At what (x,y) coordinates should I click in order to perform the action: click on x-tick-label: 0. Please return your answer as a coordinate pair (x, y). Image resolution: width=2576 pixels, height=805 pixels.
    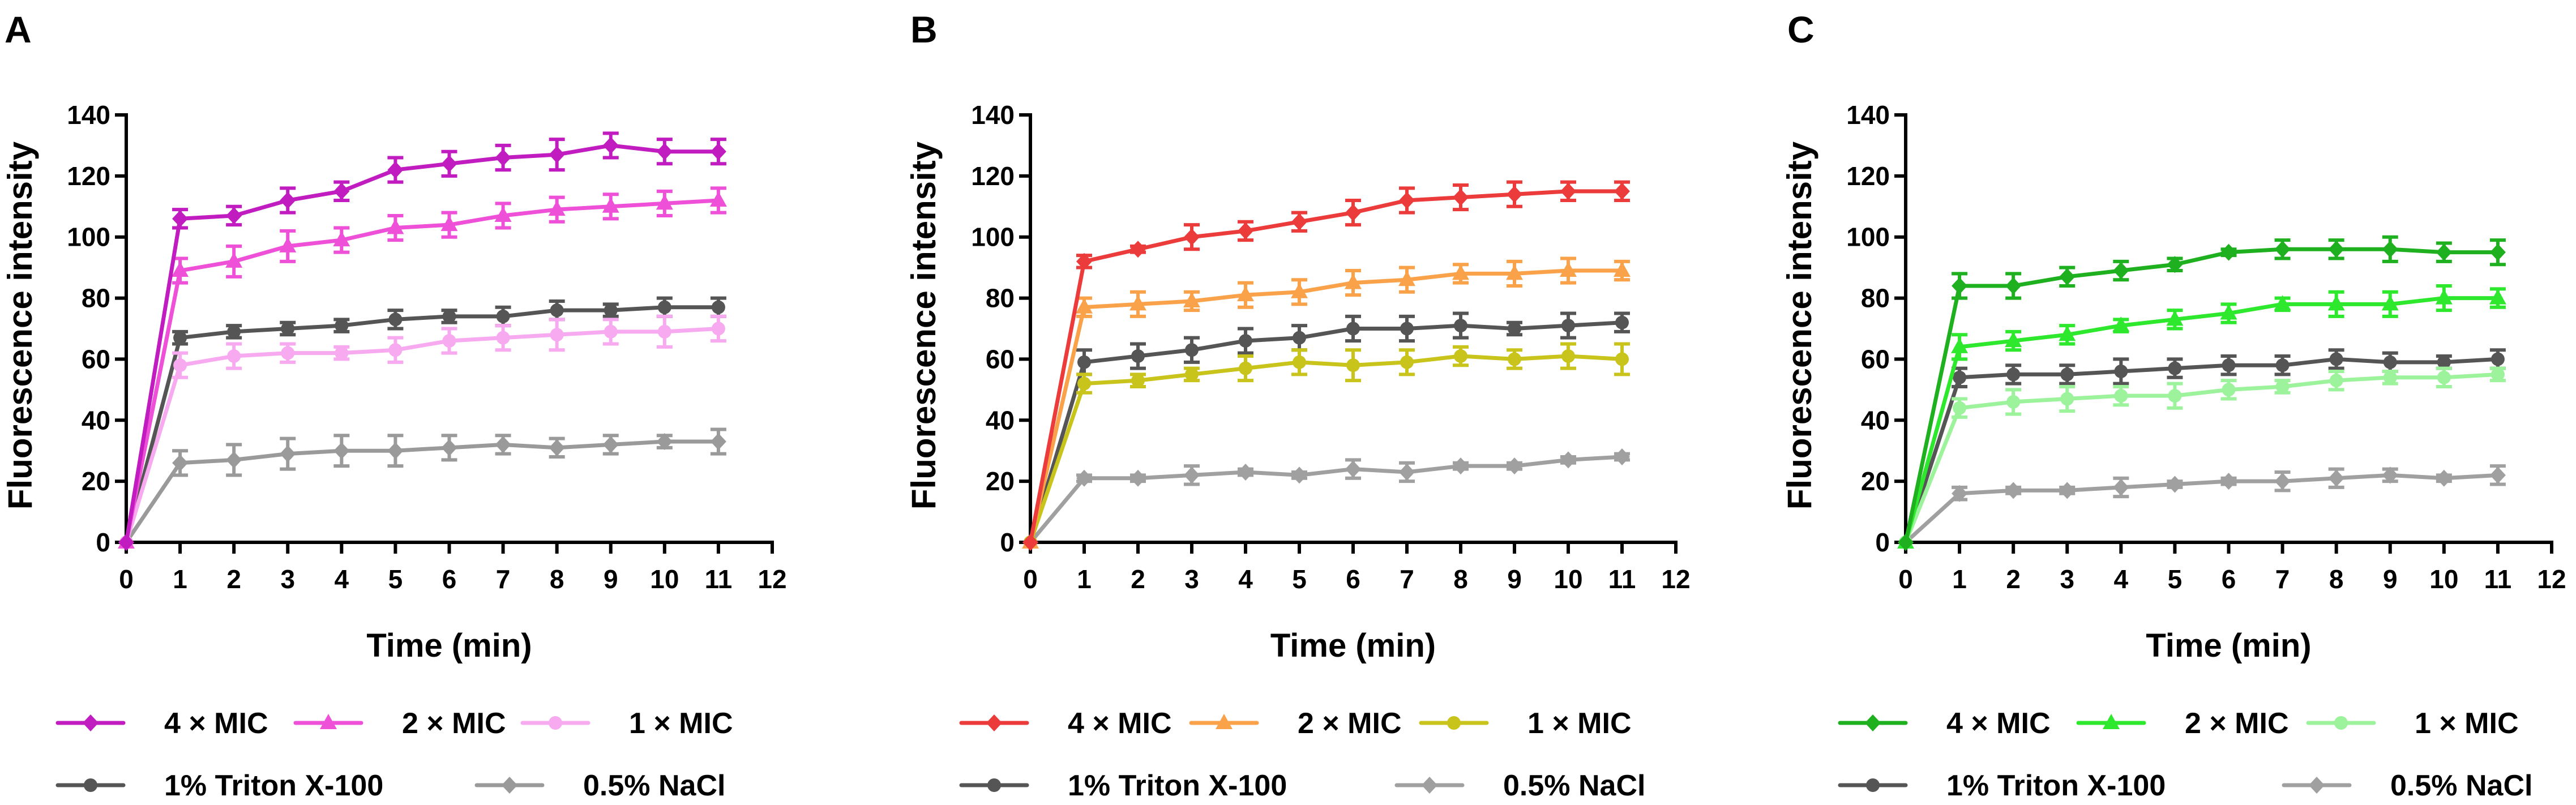
    Looking at the image, I should click on (1905, 579).